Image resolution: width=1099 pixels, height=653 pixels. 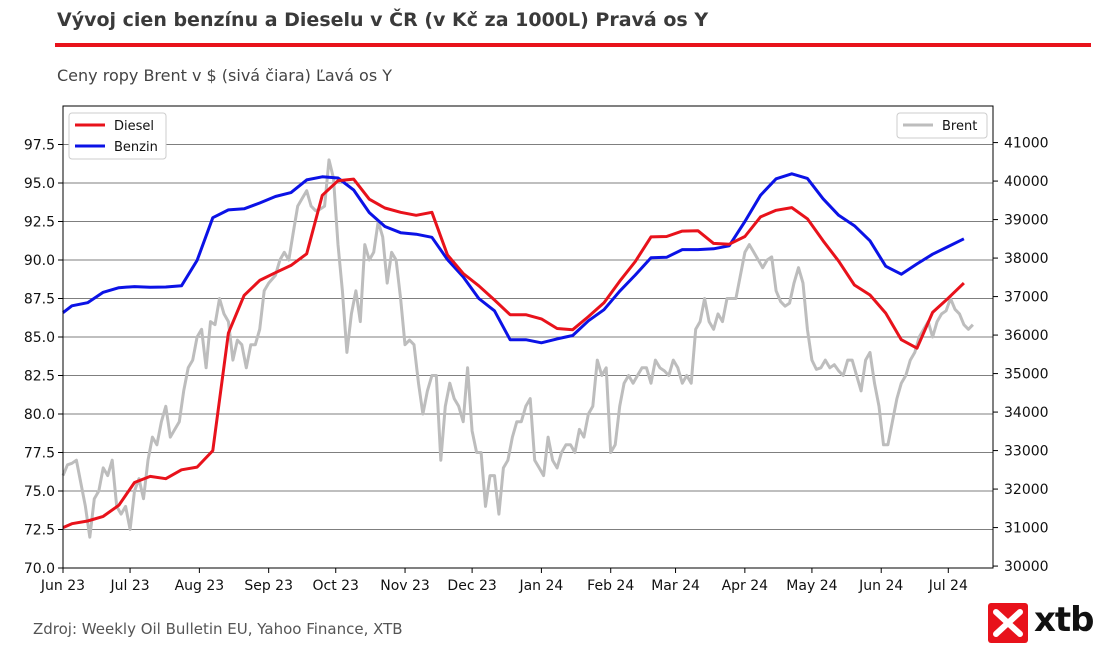 I want to click on x-tick-label: Jul 23, so click(x=129, y=586).